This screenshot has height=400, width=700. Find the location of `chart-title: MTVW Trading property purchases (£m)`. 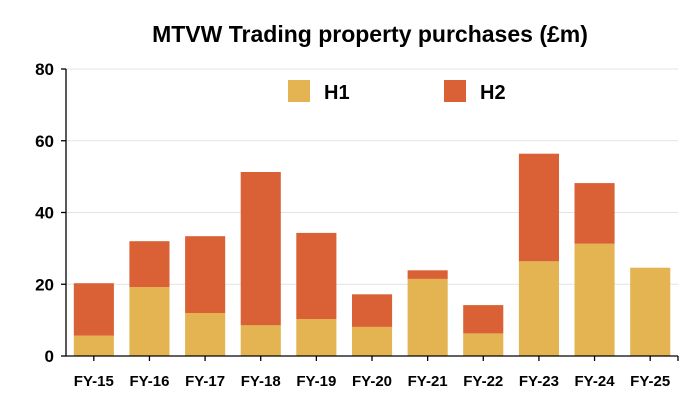

chart-title: MTVW Trading property purchases (£m) is located at coordinates (370, 34).